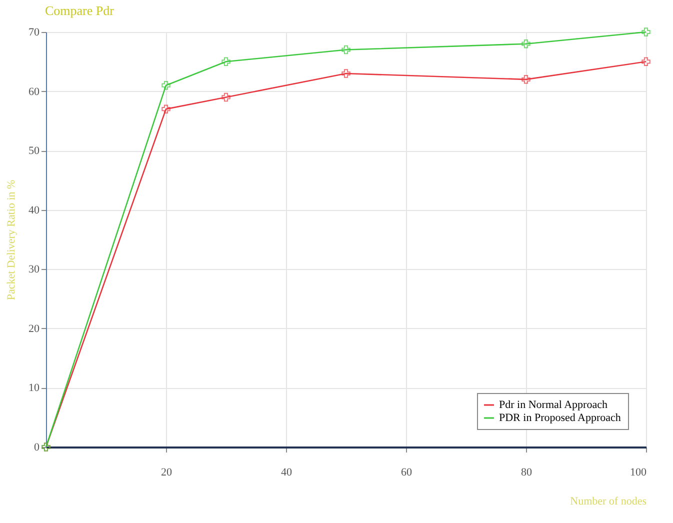 Image resolution: width=673 pixels, height=523 pixels. I want to click on y-tick-label: 60, so click(34, 92).